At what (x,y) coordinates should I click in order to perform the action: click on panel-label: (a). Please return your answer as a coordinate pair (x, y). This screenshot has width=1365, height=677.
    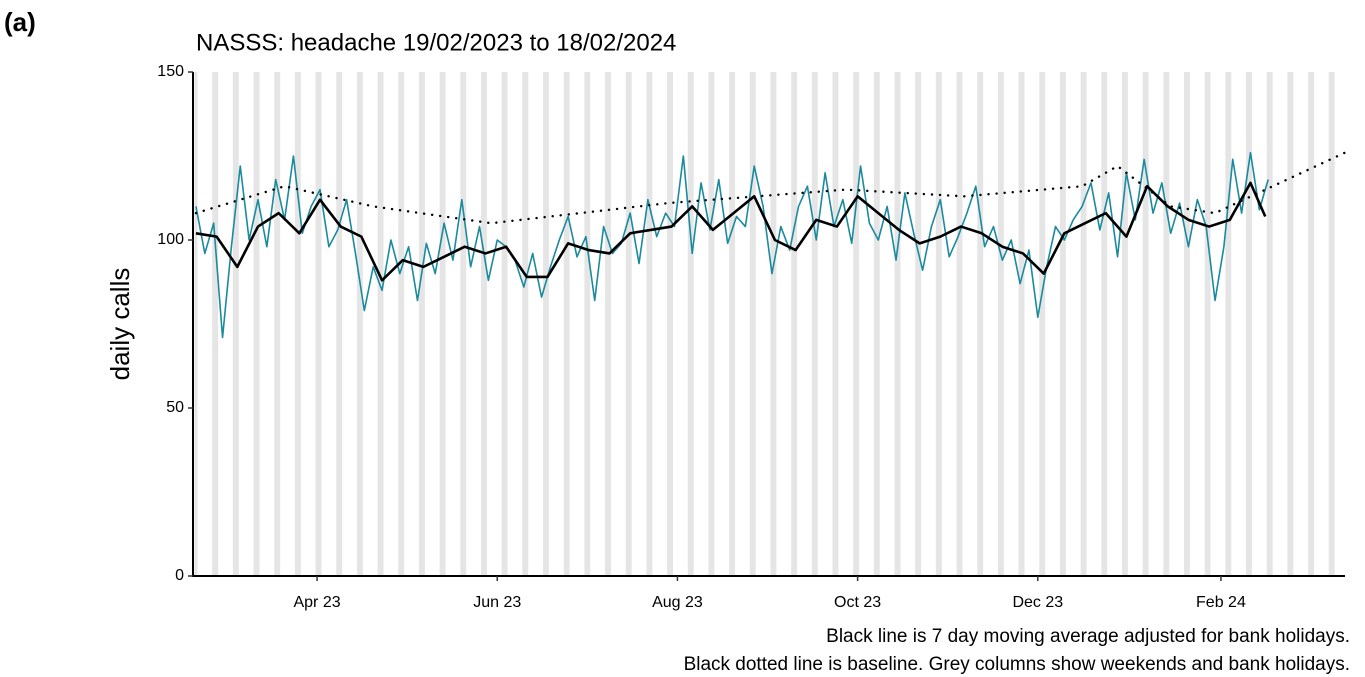
    Looking at the image, I should click on (20, 22).